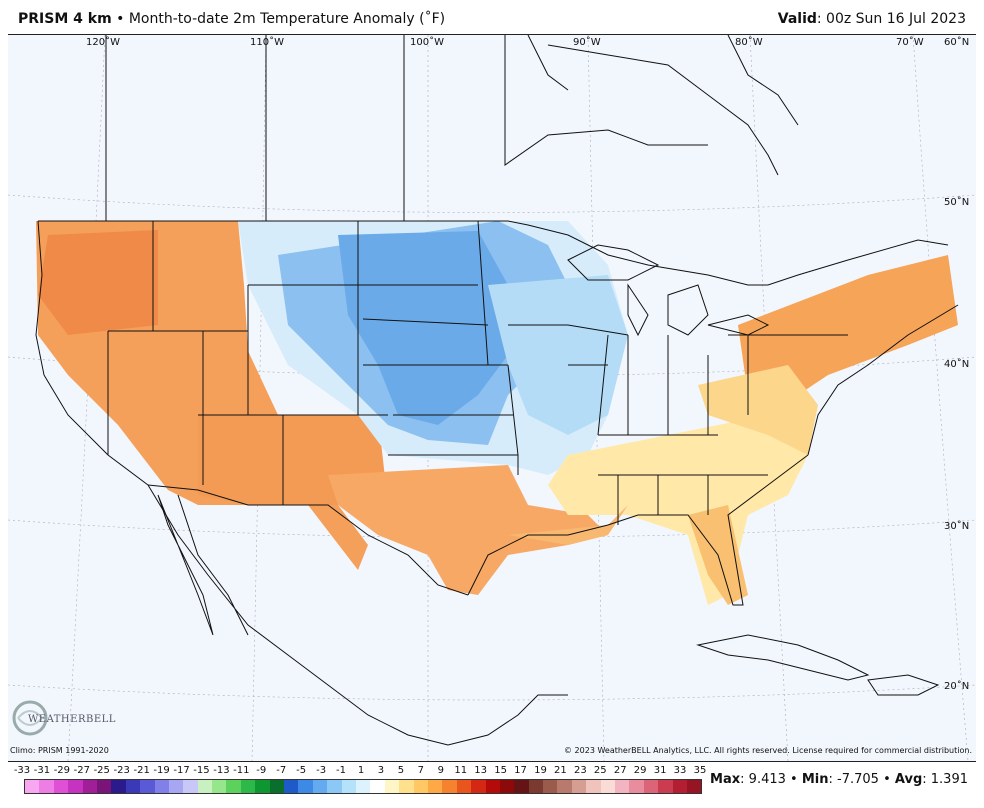 Image resolution: width=984 pixels, height=808 pixels. What do you see at coordinates (887, 779) in the screenshot?
I see `stats-sep-2: •` at bounding box center [887, 779].